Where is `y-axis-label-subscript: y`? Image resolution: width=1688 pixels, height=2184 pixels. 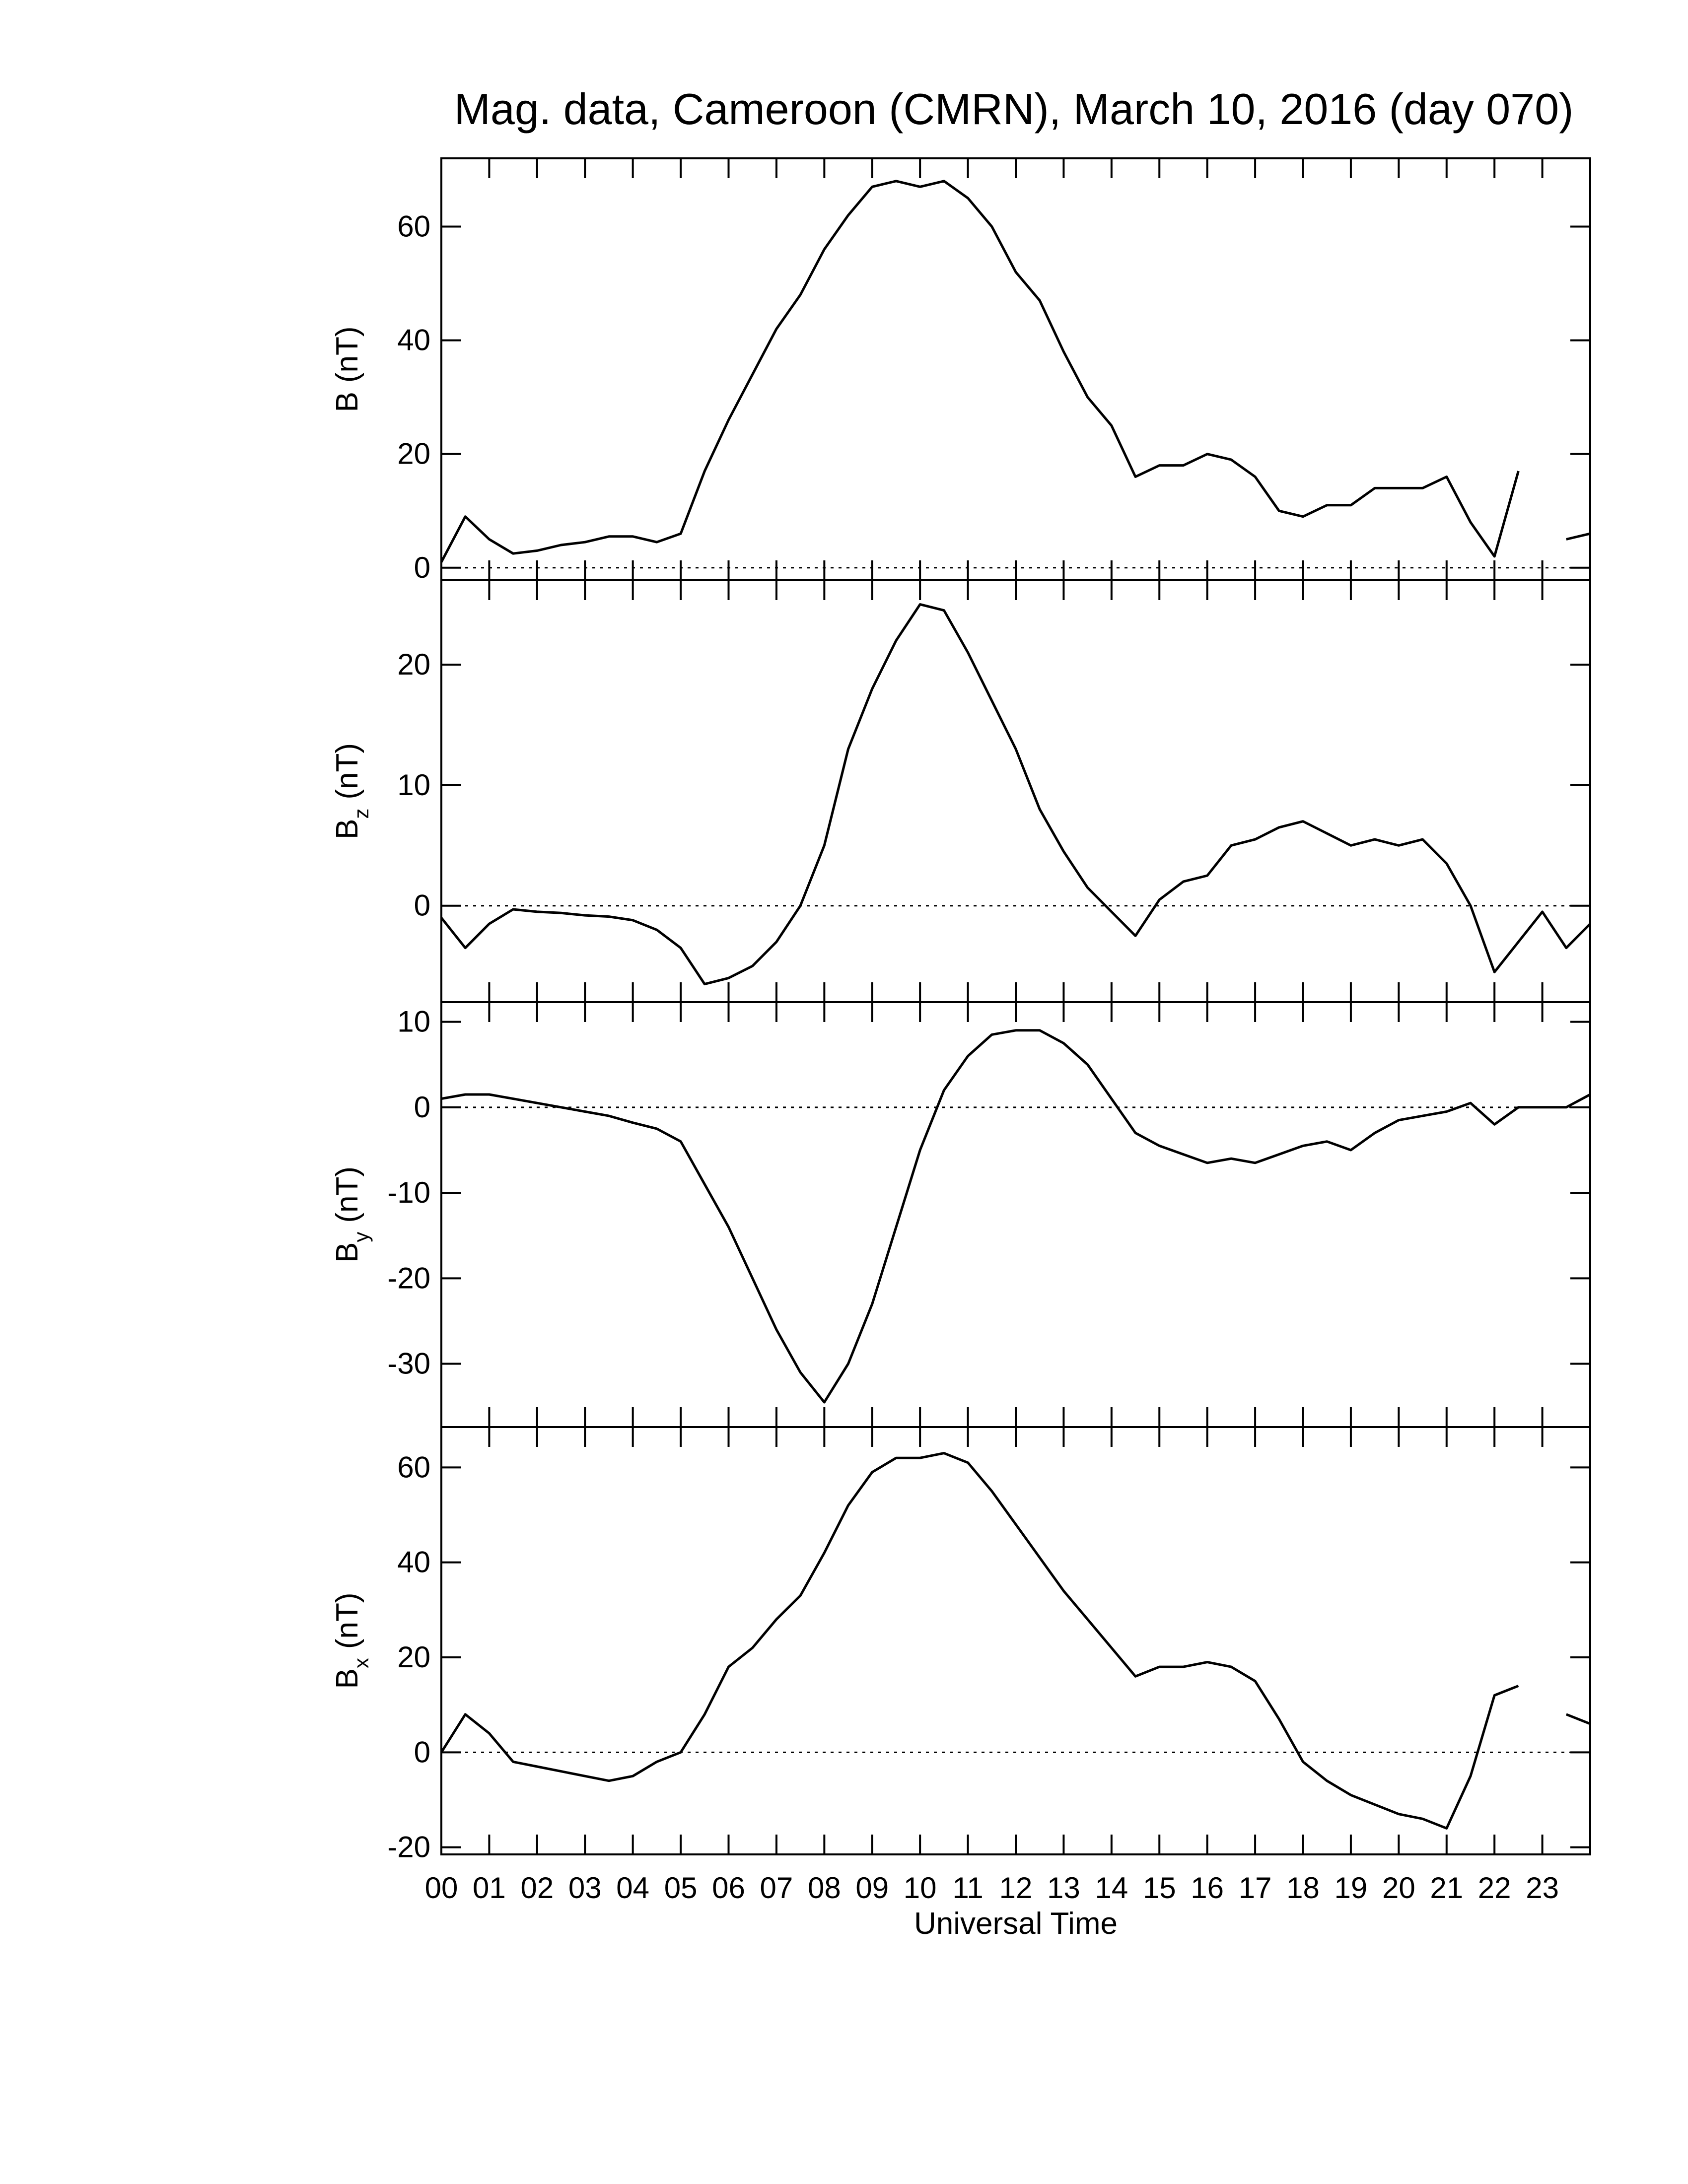
y-axis-label-subscript: y is located at coordinates (361, 1237).